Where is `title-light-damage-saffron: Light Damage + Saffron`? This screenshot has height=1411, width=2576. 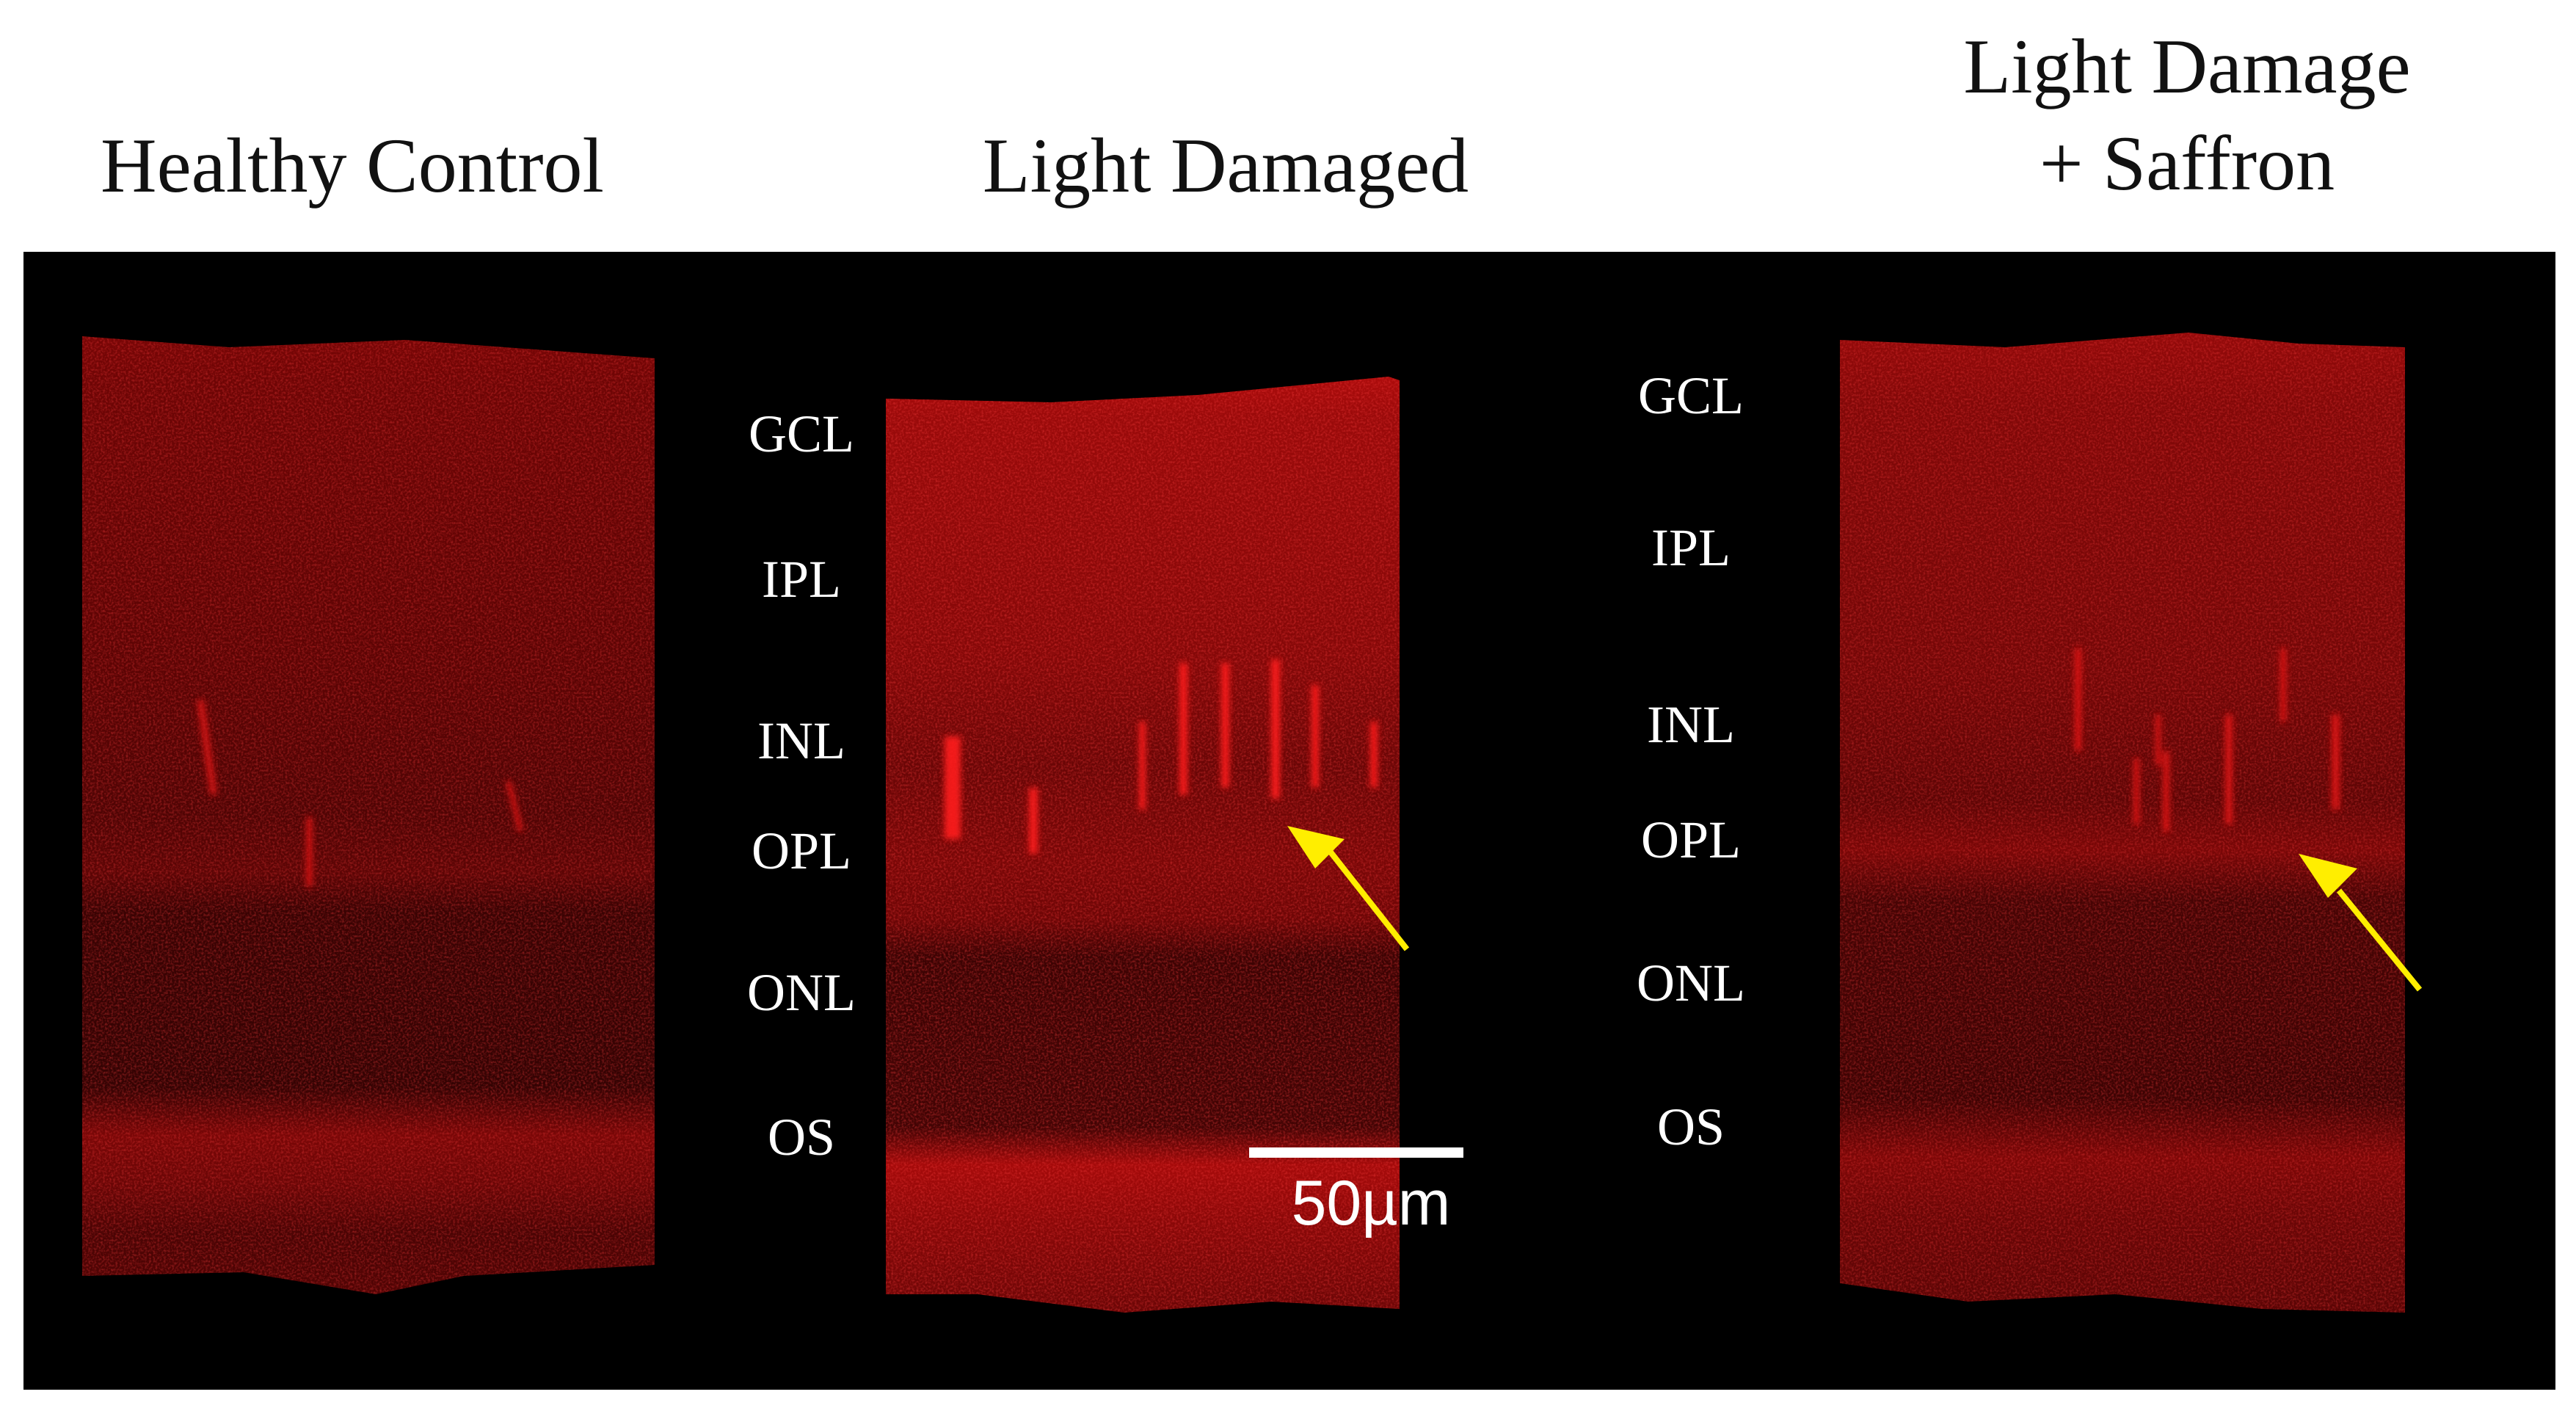 title-light-damage-saffron: Light Damage + Saffron is located at coordinates (2187, 115).